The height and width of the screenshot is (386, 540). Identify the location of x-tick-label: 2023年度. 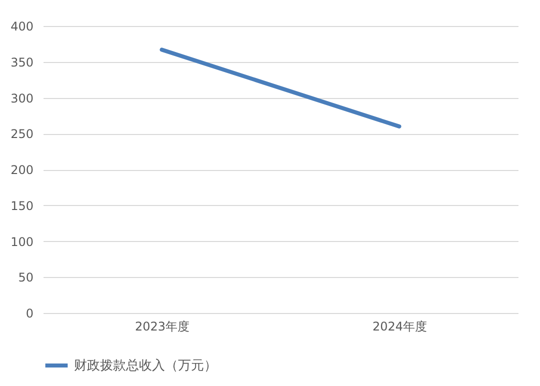
(162, 327).